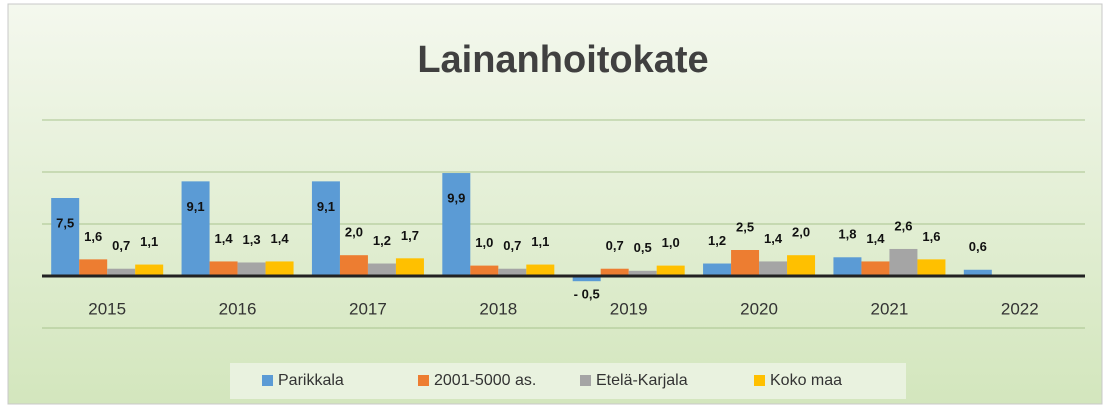 Image resolution: width=1111 pixels, height=414 pixels. Describe the element at coordinates (890, 308) in the screenshot. I see `x-tick-label: 2021` at that location.